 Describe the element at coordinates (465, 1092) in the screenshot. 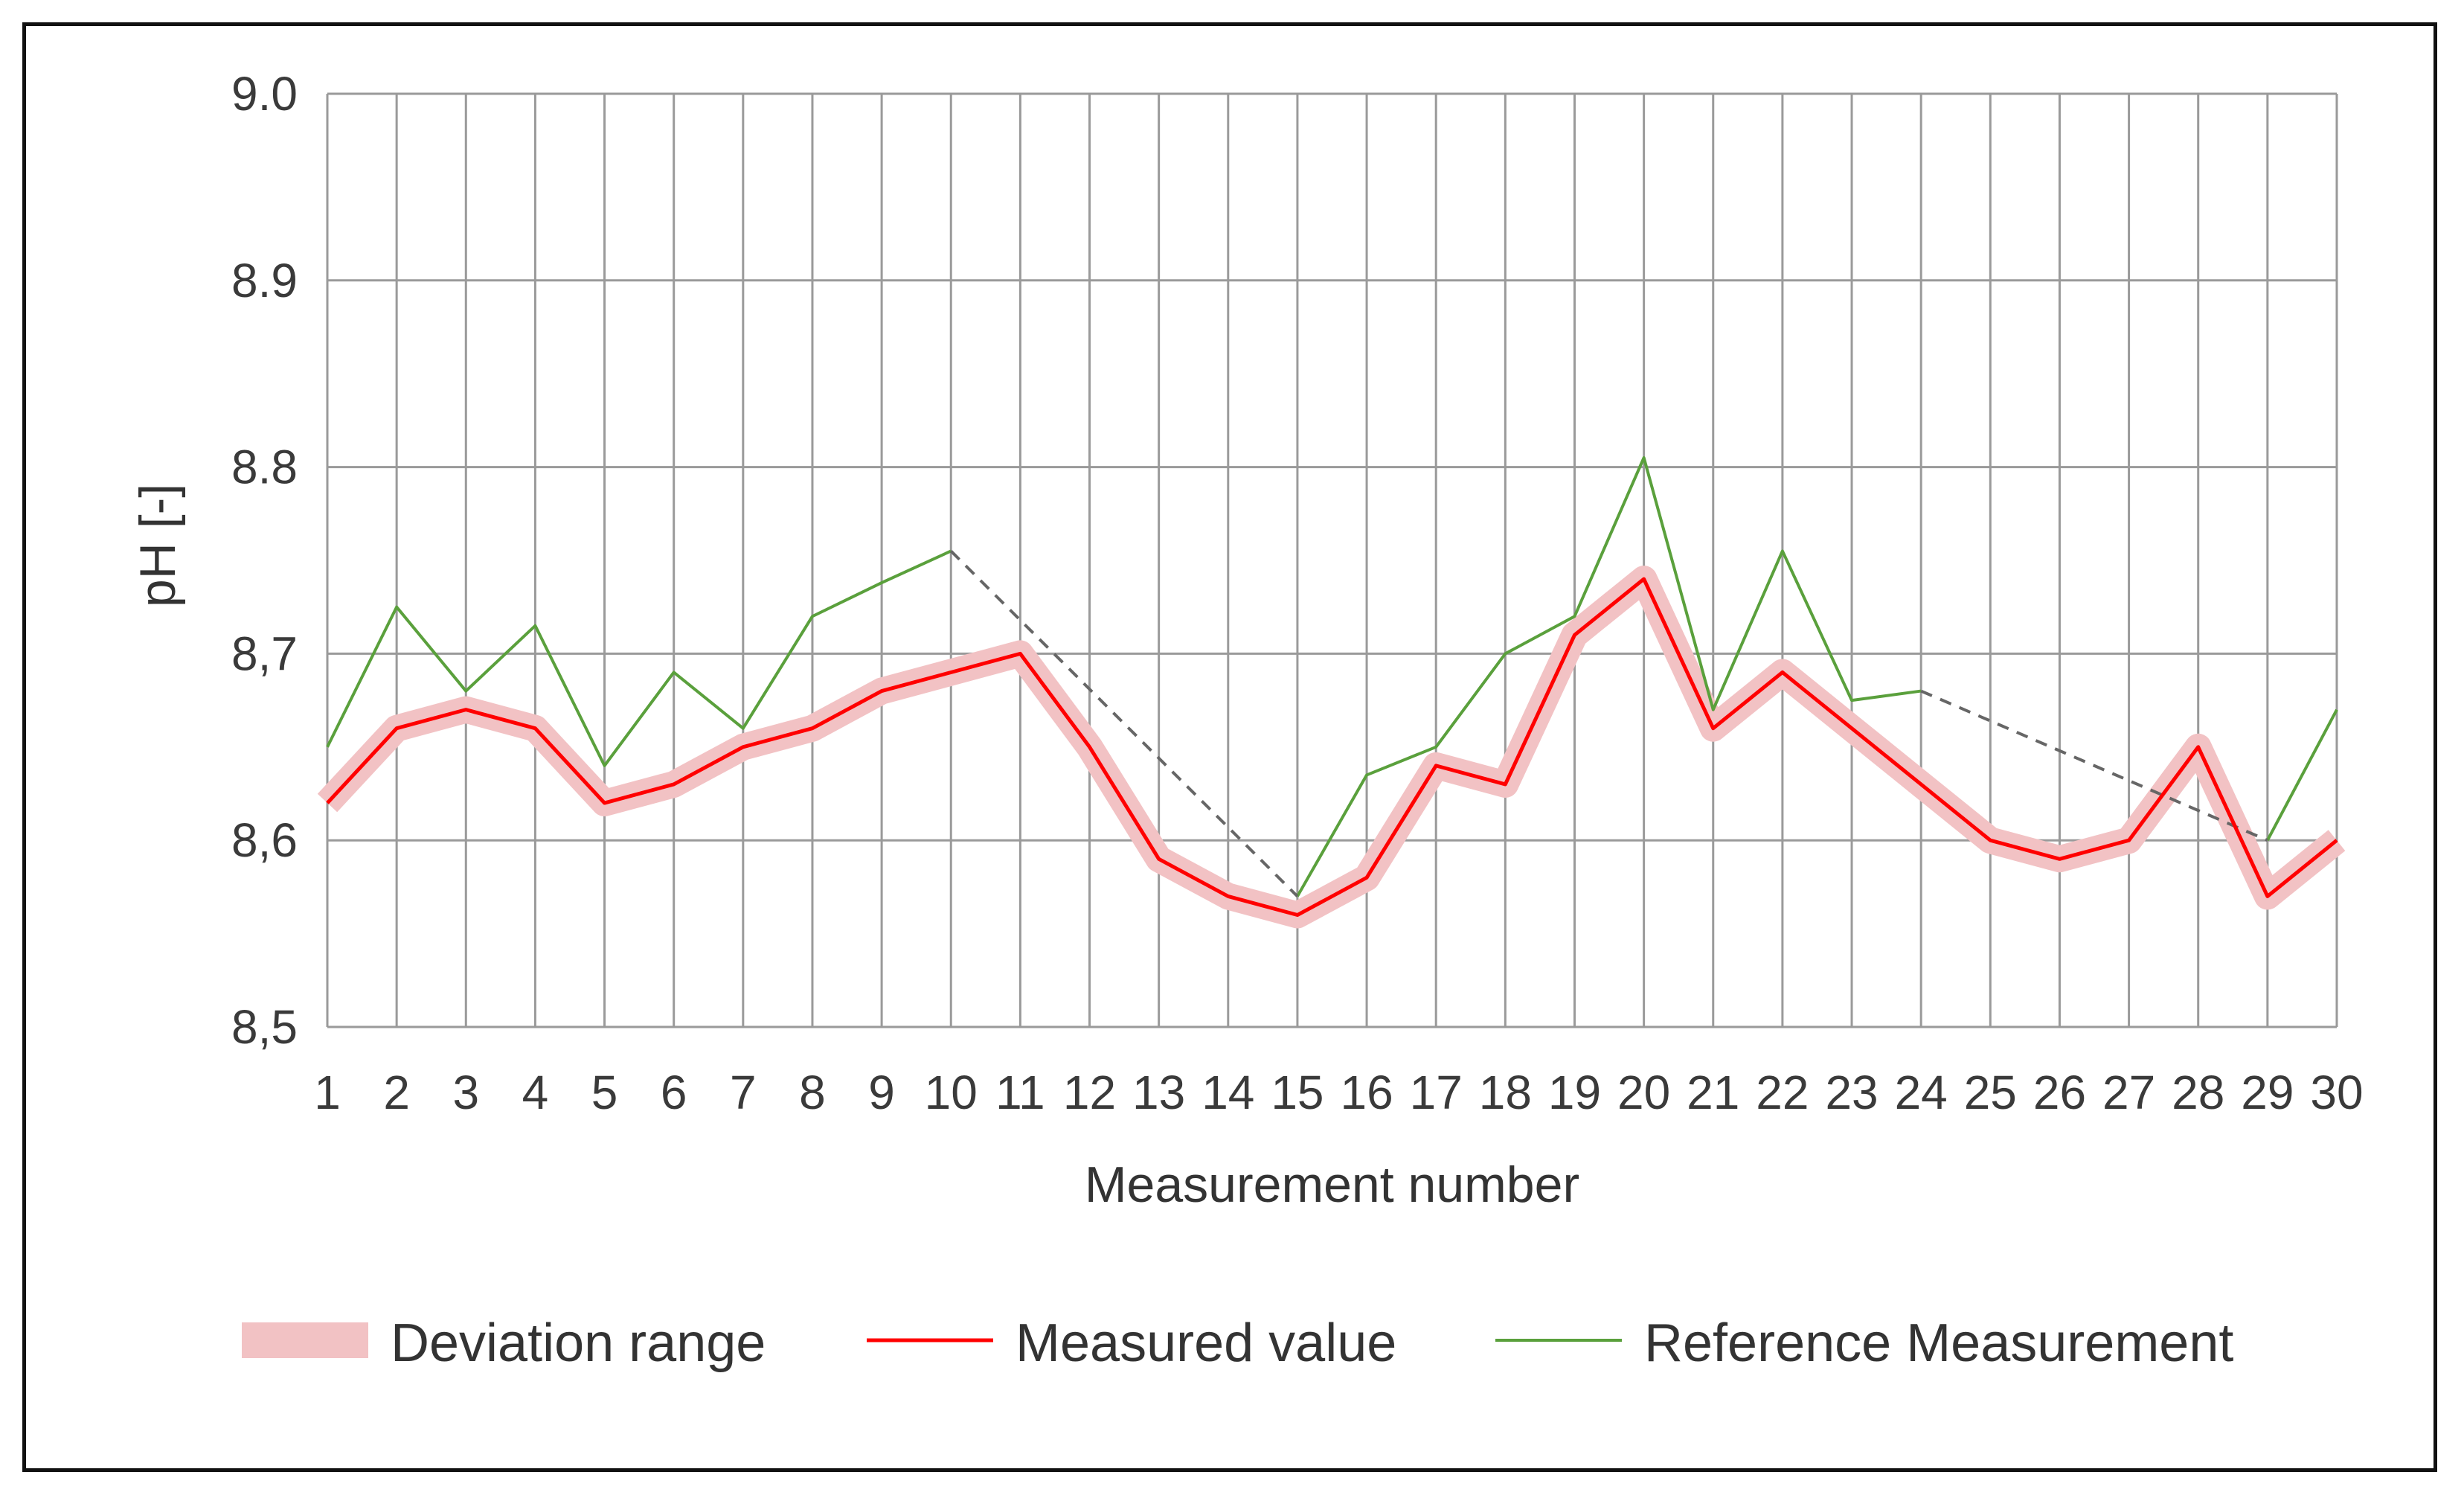

I see `x-tick-label: 3` at that location.